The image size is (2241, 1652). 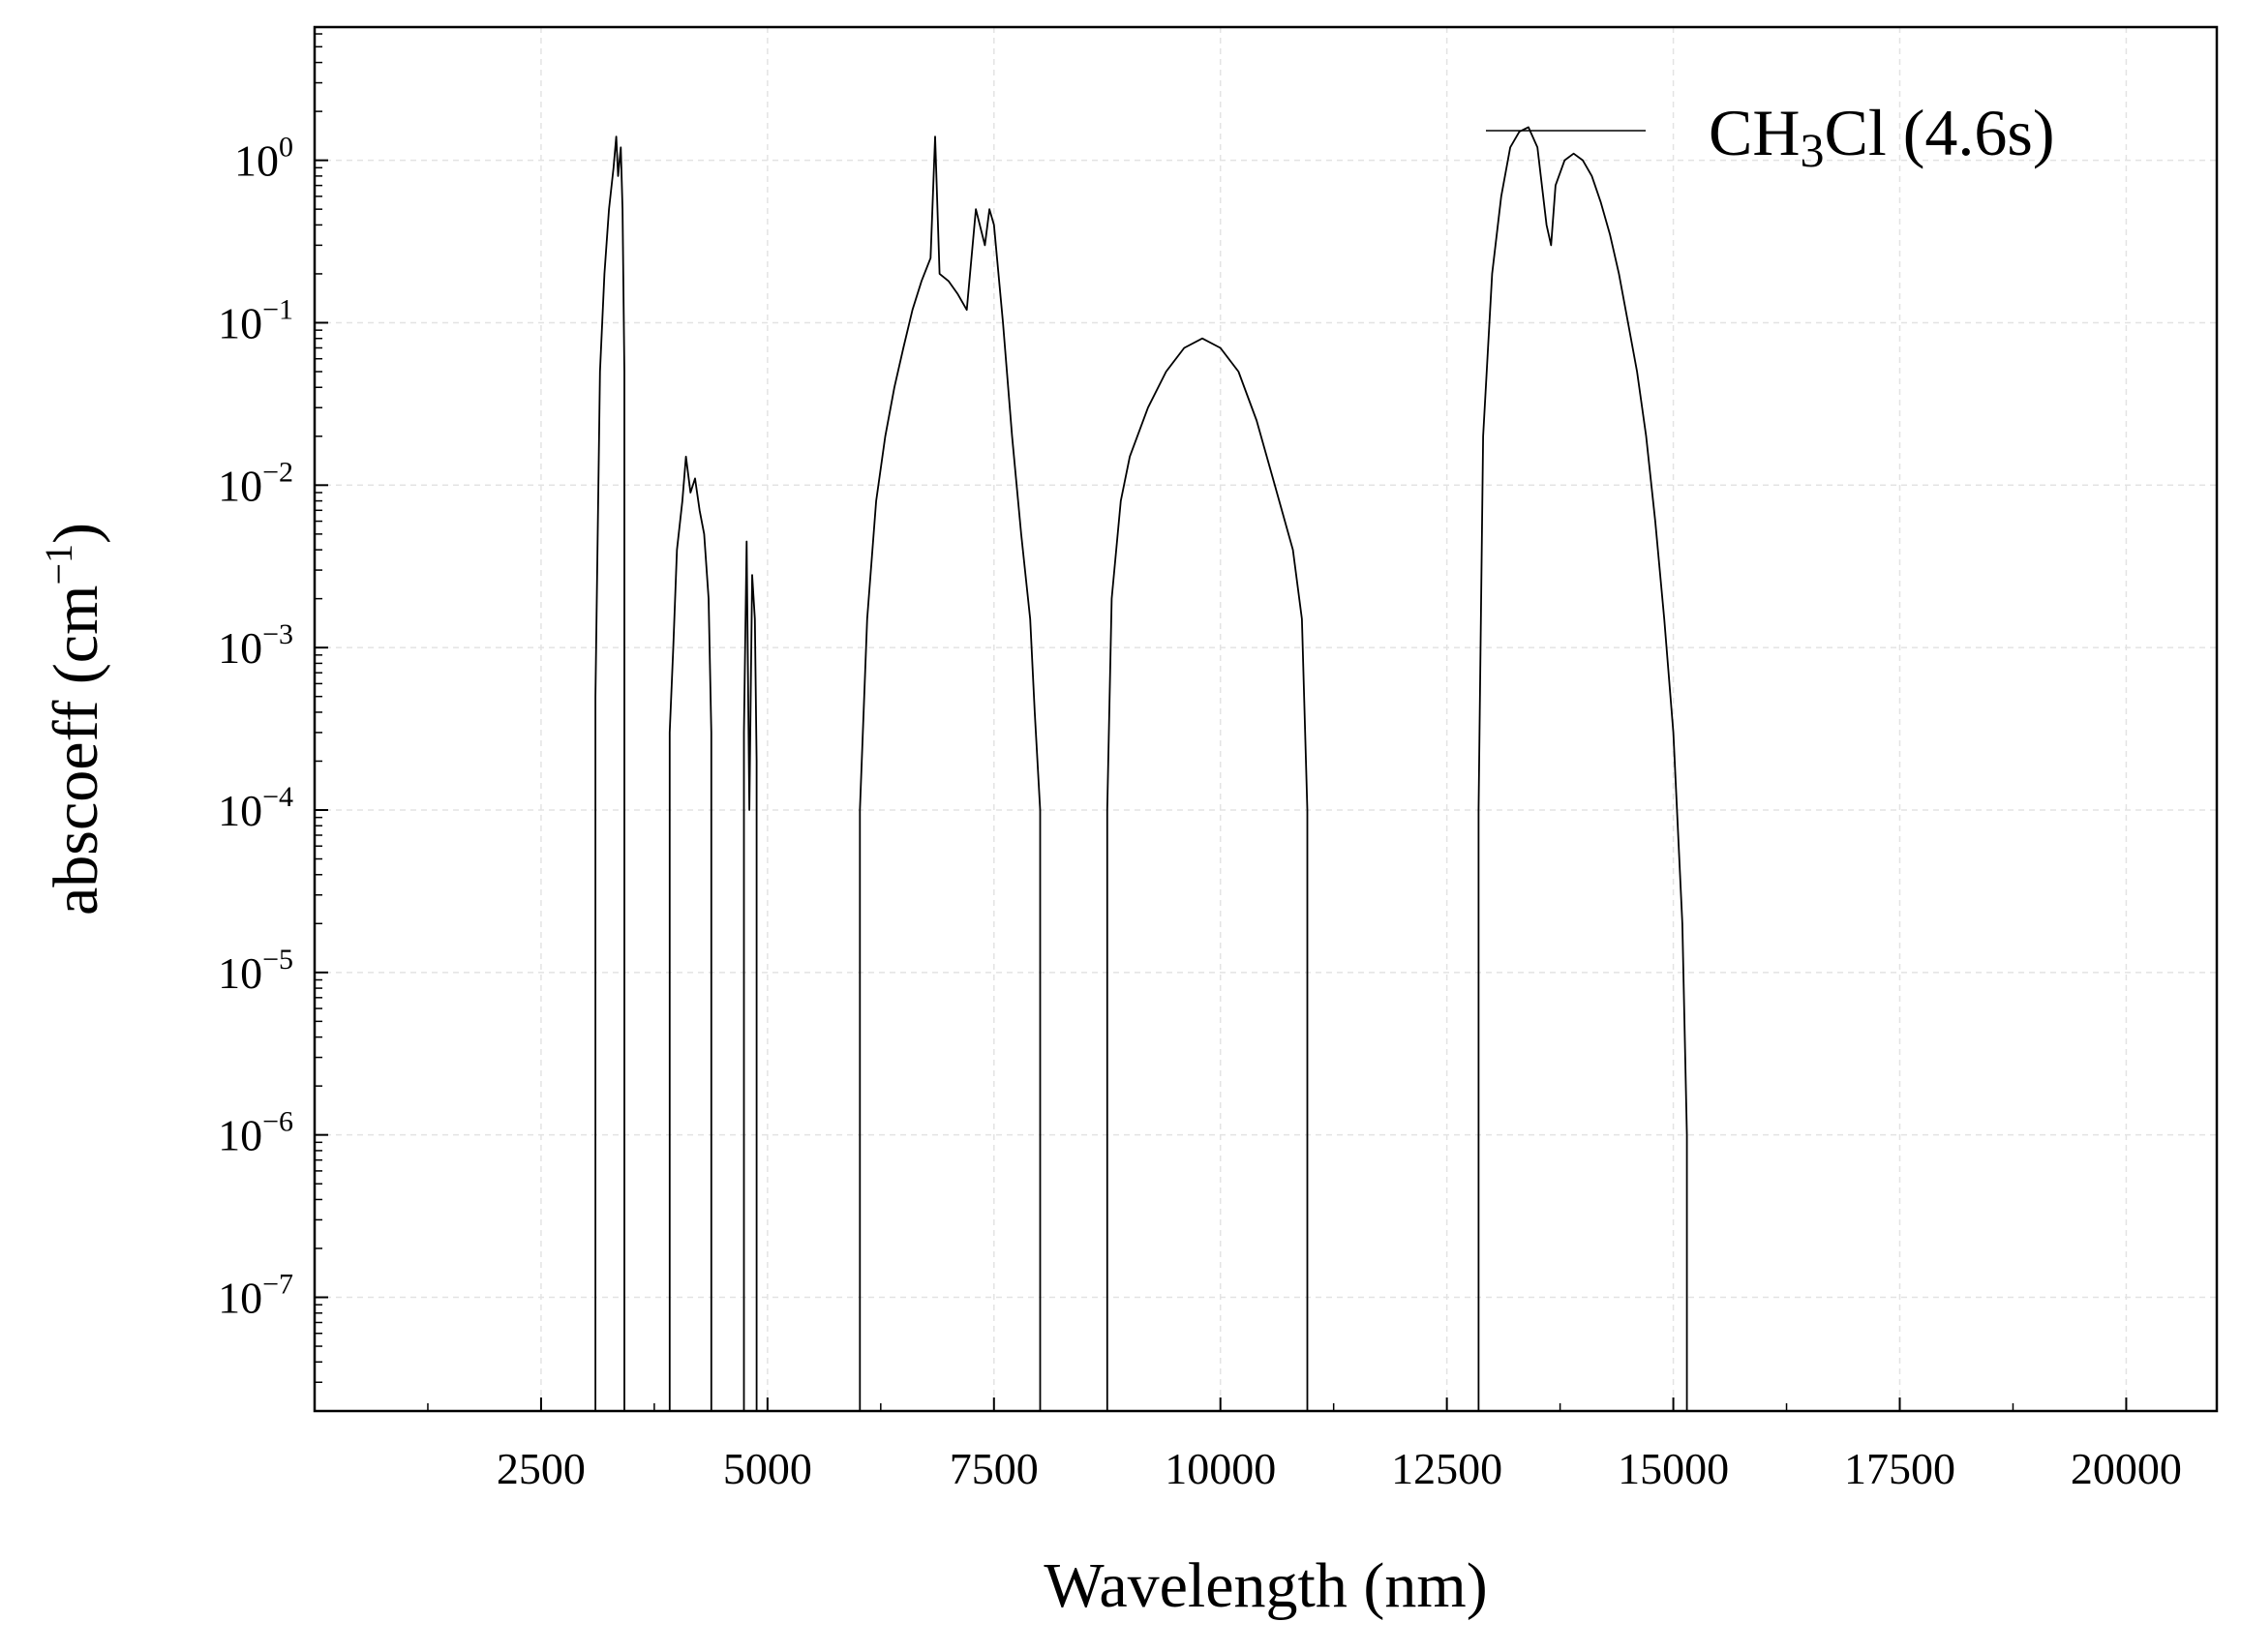 I want to click on x-tick-label: 15000, so click(x=1673, y=1469).